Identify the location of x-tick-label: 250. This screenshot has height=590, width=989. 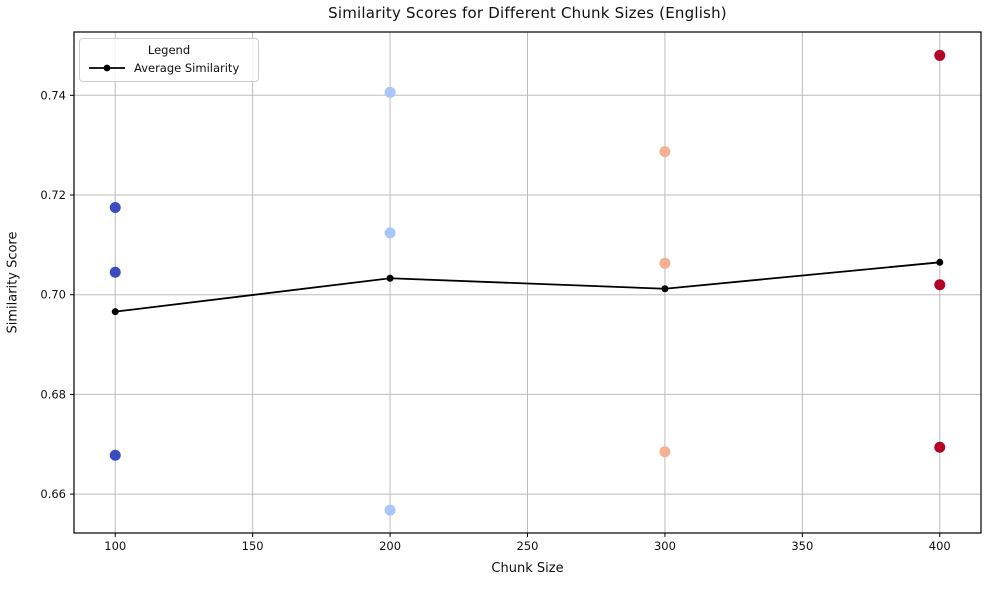
(528, 546).